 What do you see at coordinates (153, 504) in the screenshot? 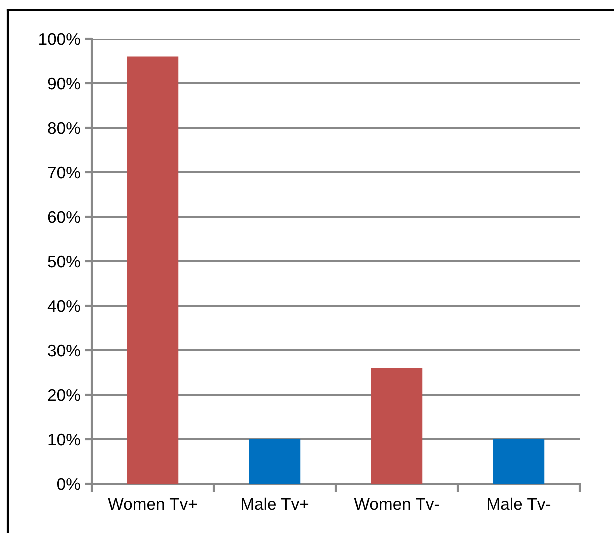
I see `x-tick-label: Women Tv+` at bounding box center [153, 504].